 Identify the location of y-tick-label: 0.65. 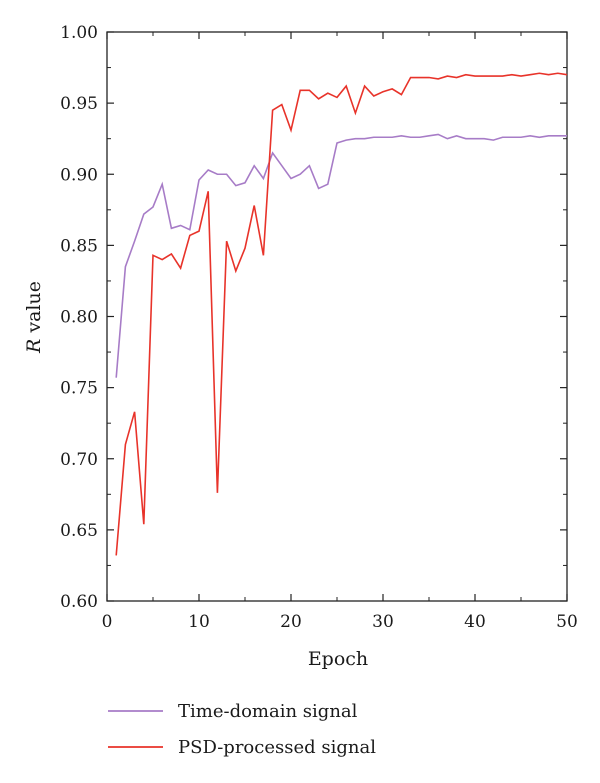
(79, 531).